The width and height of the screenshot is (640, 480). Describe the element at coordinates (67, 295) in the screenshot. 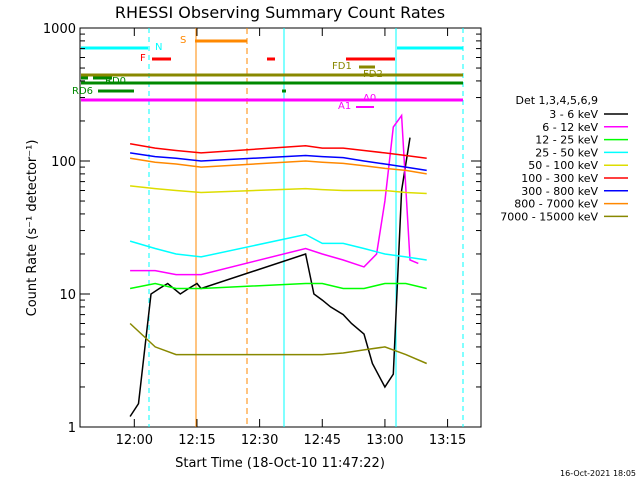

I see `y-tick-label: 10` at that location.